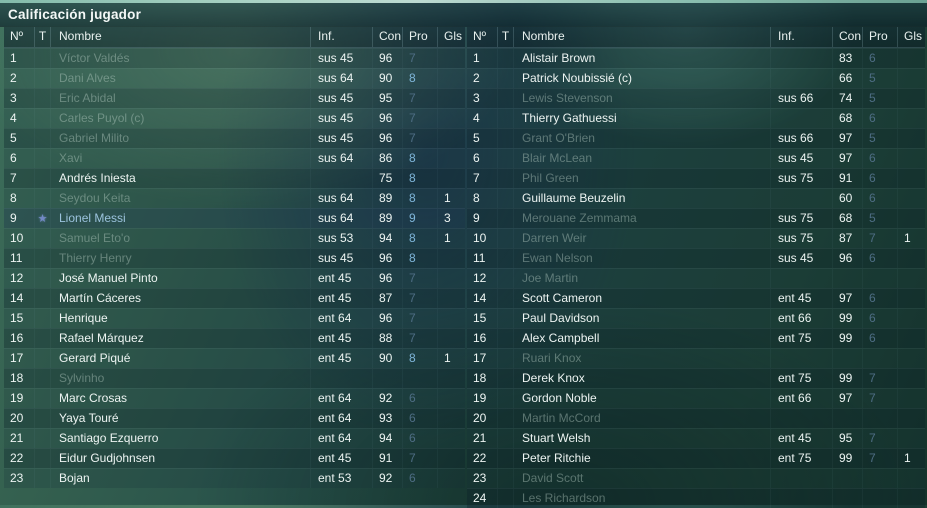 The width and height of the screenshot is (927, 508). Describe the element at coordinates (180, 418) in the screenshot. I see `player-name: Yaya Touré` at that location.